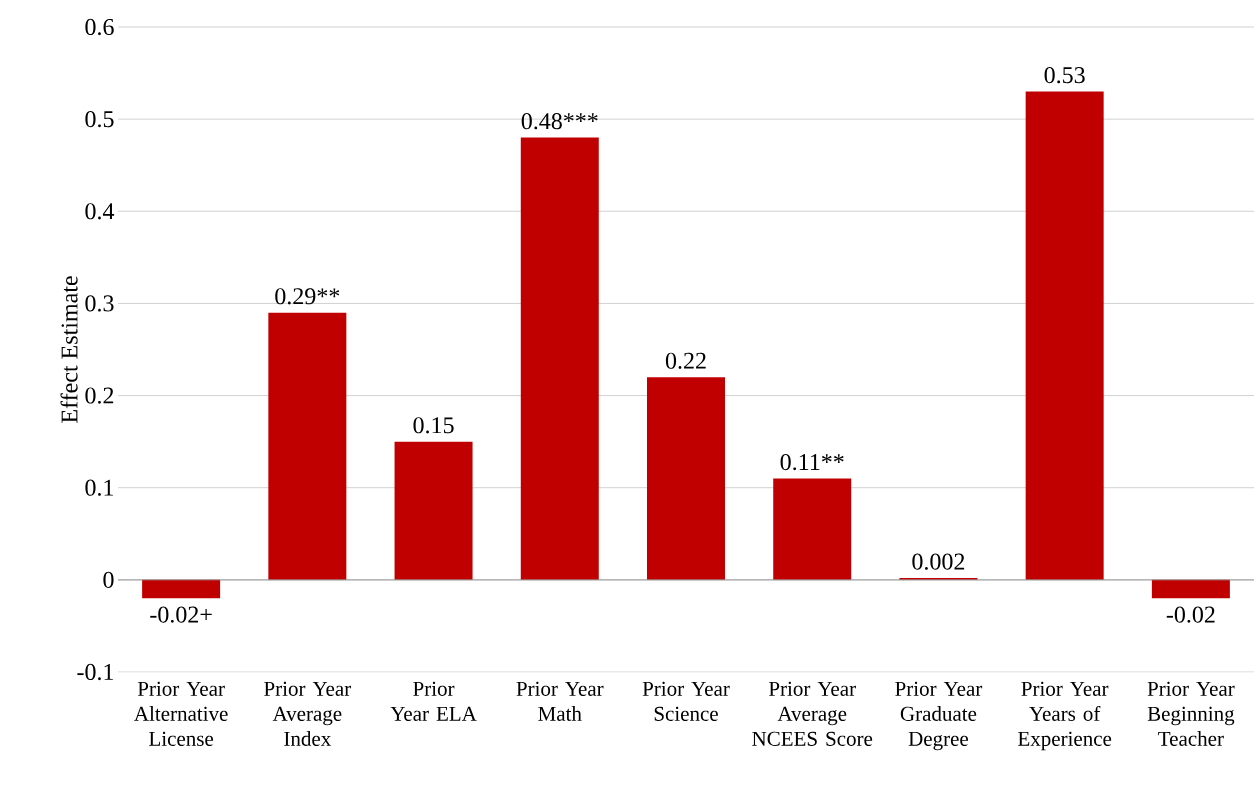 Image resolution: width=1254 pixels, height=806 pixels. I want to click on y-tick-label: 0.2, so click(99, 395).